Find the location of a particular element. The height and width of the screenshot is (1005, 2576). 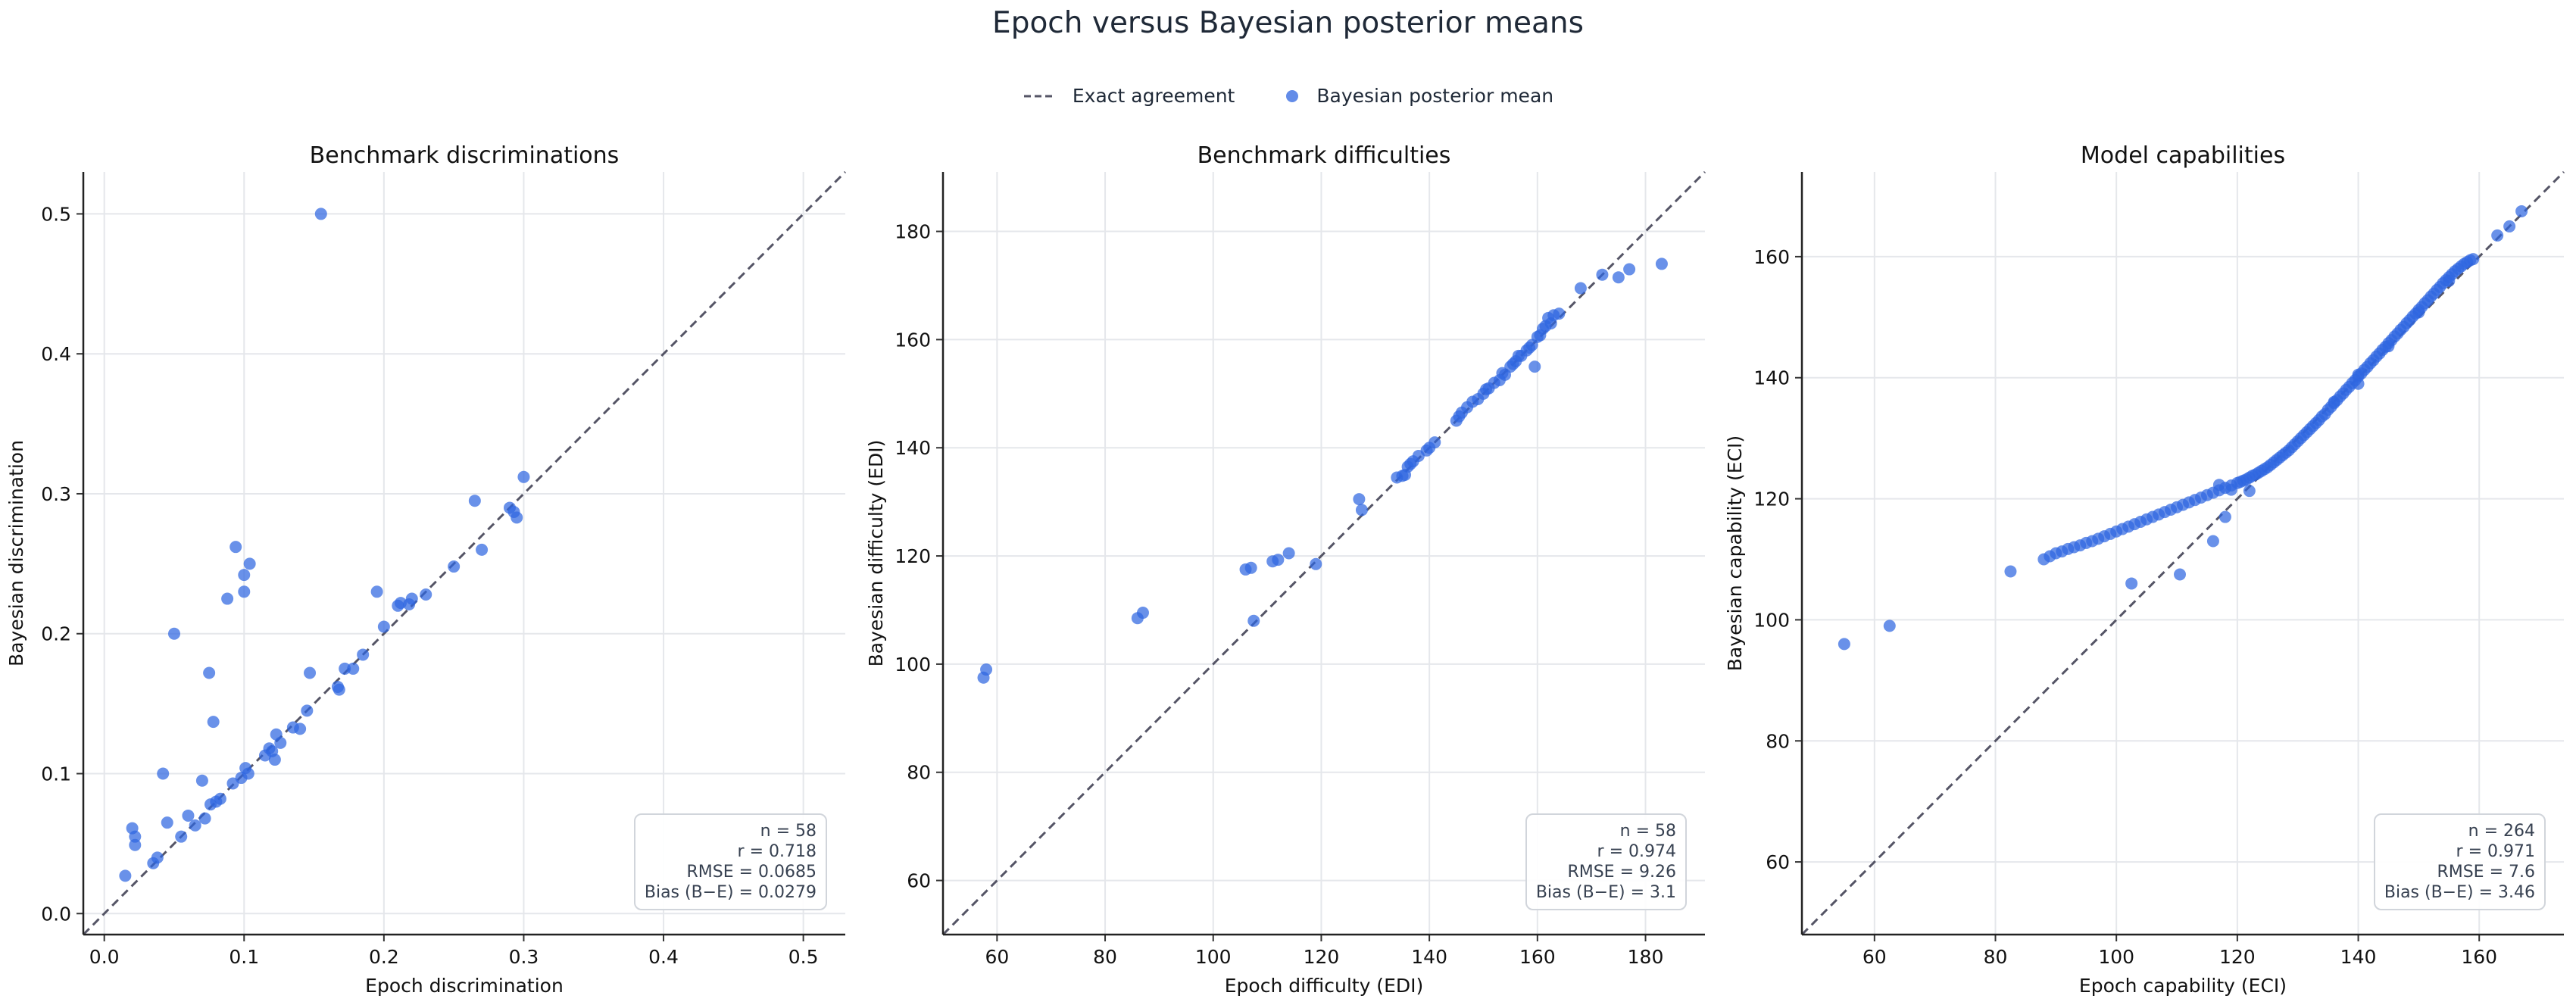

x-tick-label: 80 is located at coordinates (1996, 957).